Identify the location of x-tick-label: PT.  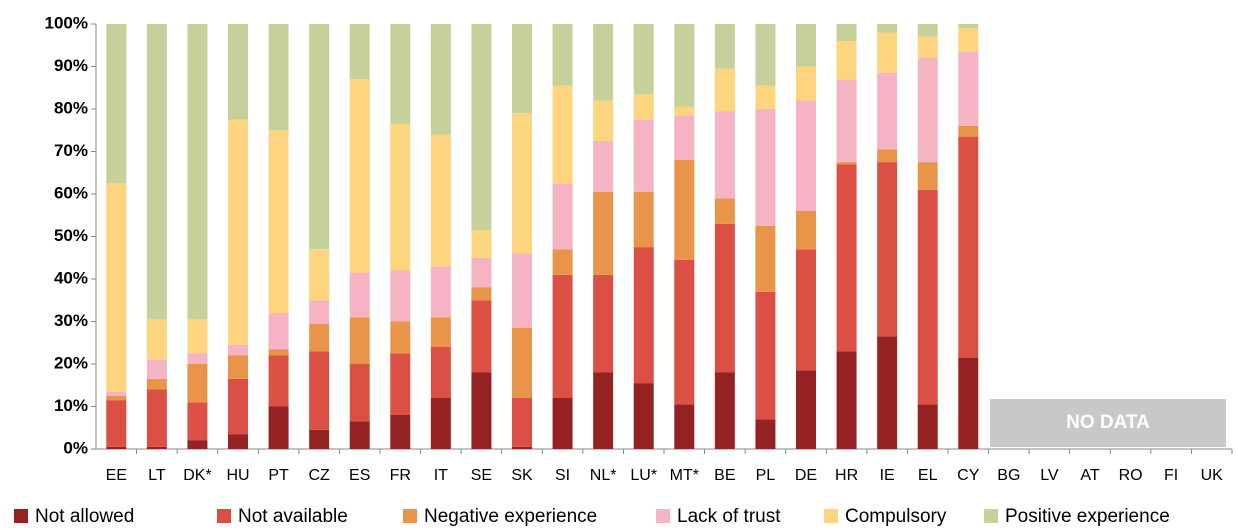
(278, 475).